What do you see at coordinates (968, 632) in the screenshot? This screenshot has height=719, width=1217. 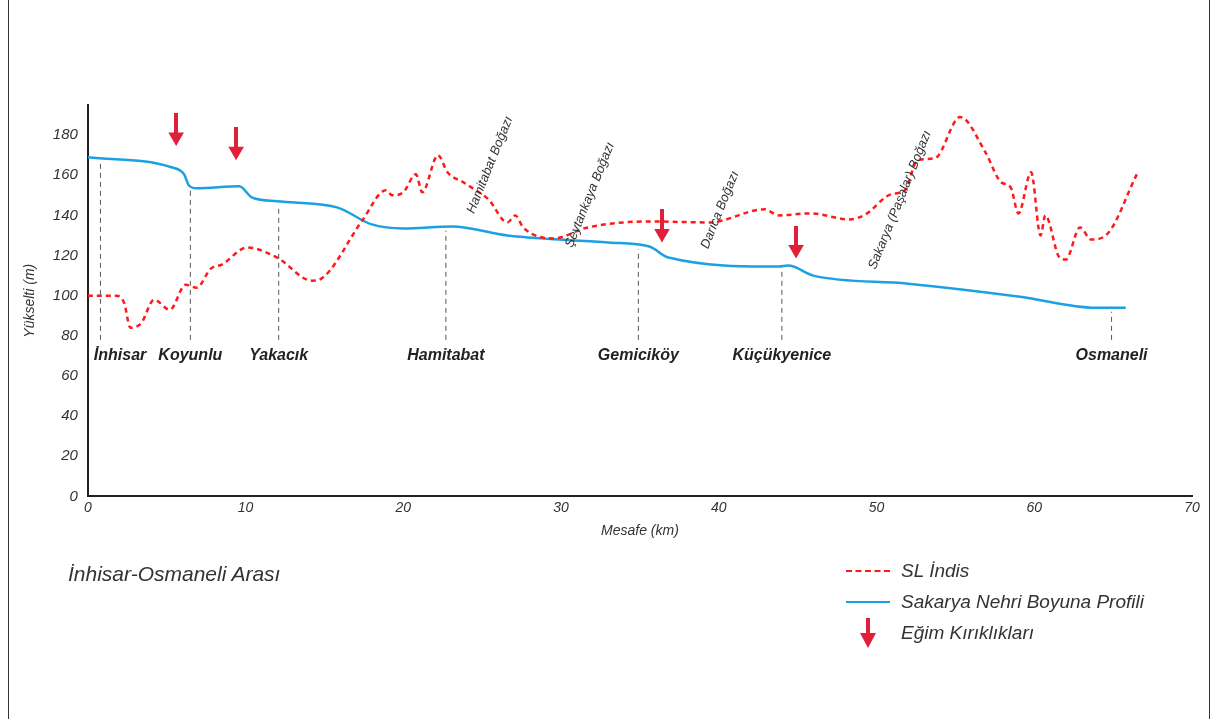 I see `legend-label: Eğim Kırıklıkları` at bounding box center [968, 632].